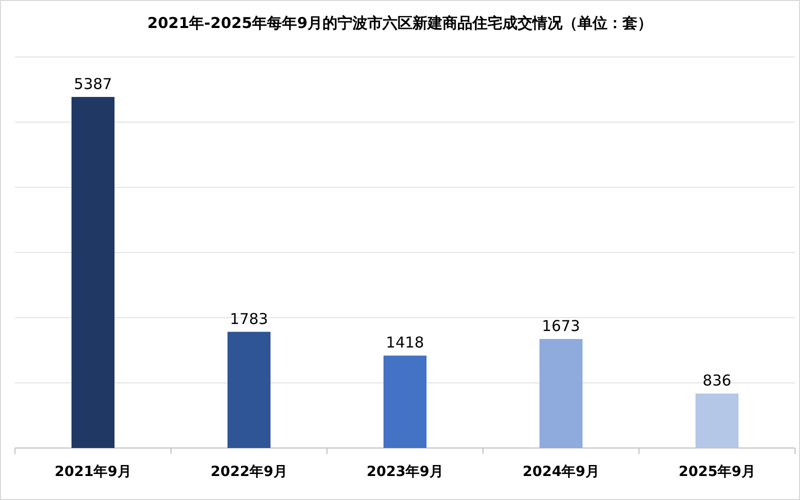 This screenshot has width=800, height=500. Describe the element at coordinates (249, 472) in the screenshot. I see `x-tick-label: 2022年9月` at that location.